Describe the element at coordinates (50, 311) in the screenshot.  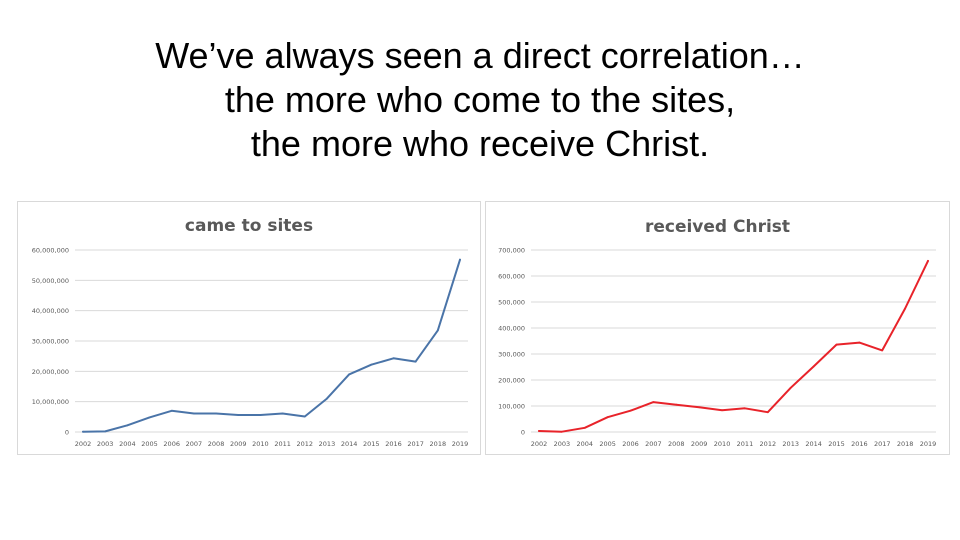
I see `y-tick-label: 40,000,000` at that location.